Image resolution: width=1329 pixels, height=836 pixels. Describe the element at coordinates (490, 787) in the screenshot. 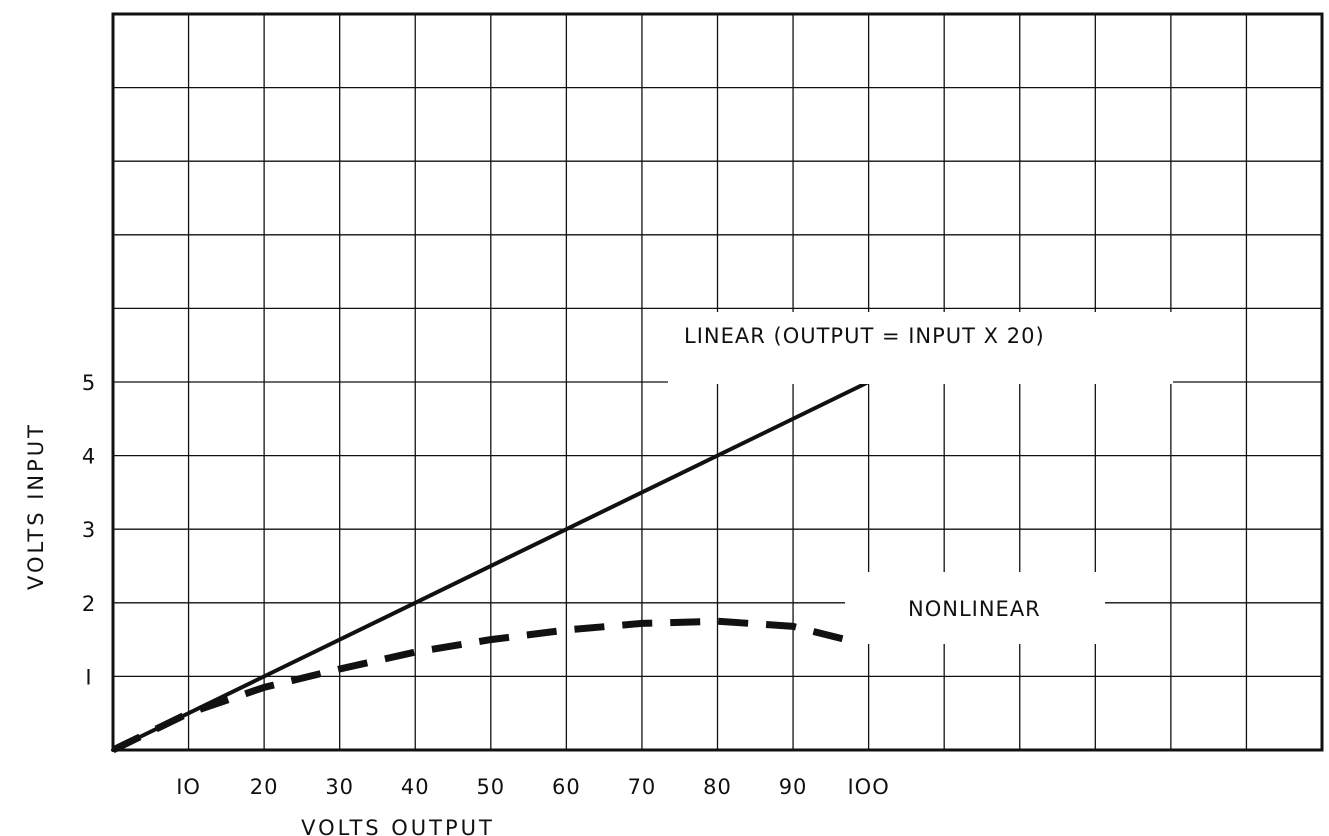

I see `x-tick-label: 50` at that location.